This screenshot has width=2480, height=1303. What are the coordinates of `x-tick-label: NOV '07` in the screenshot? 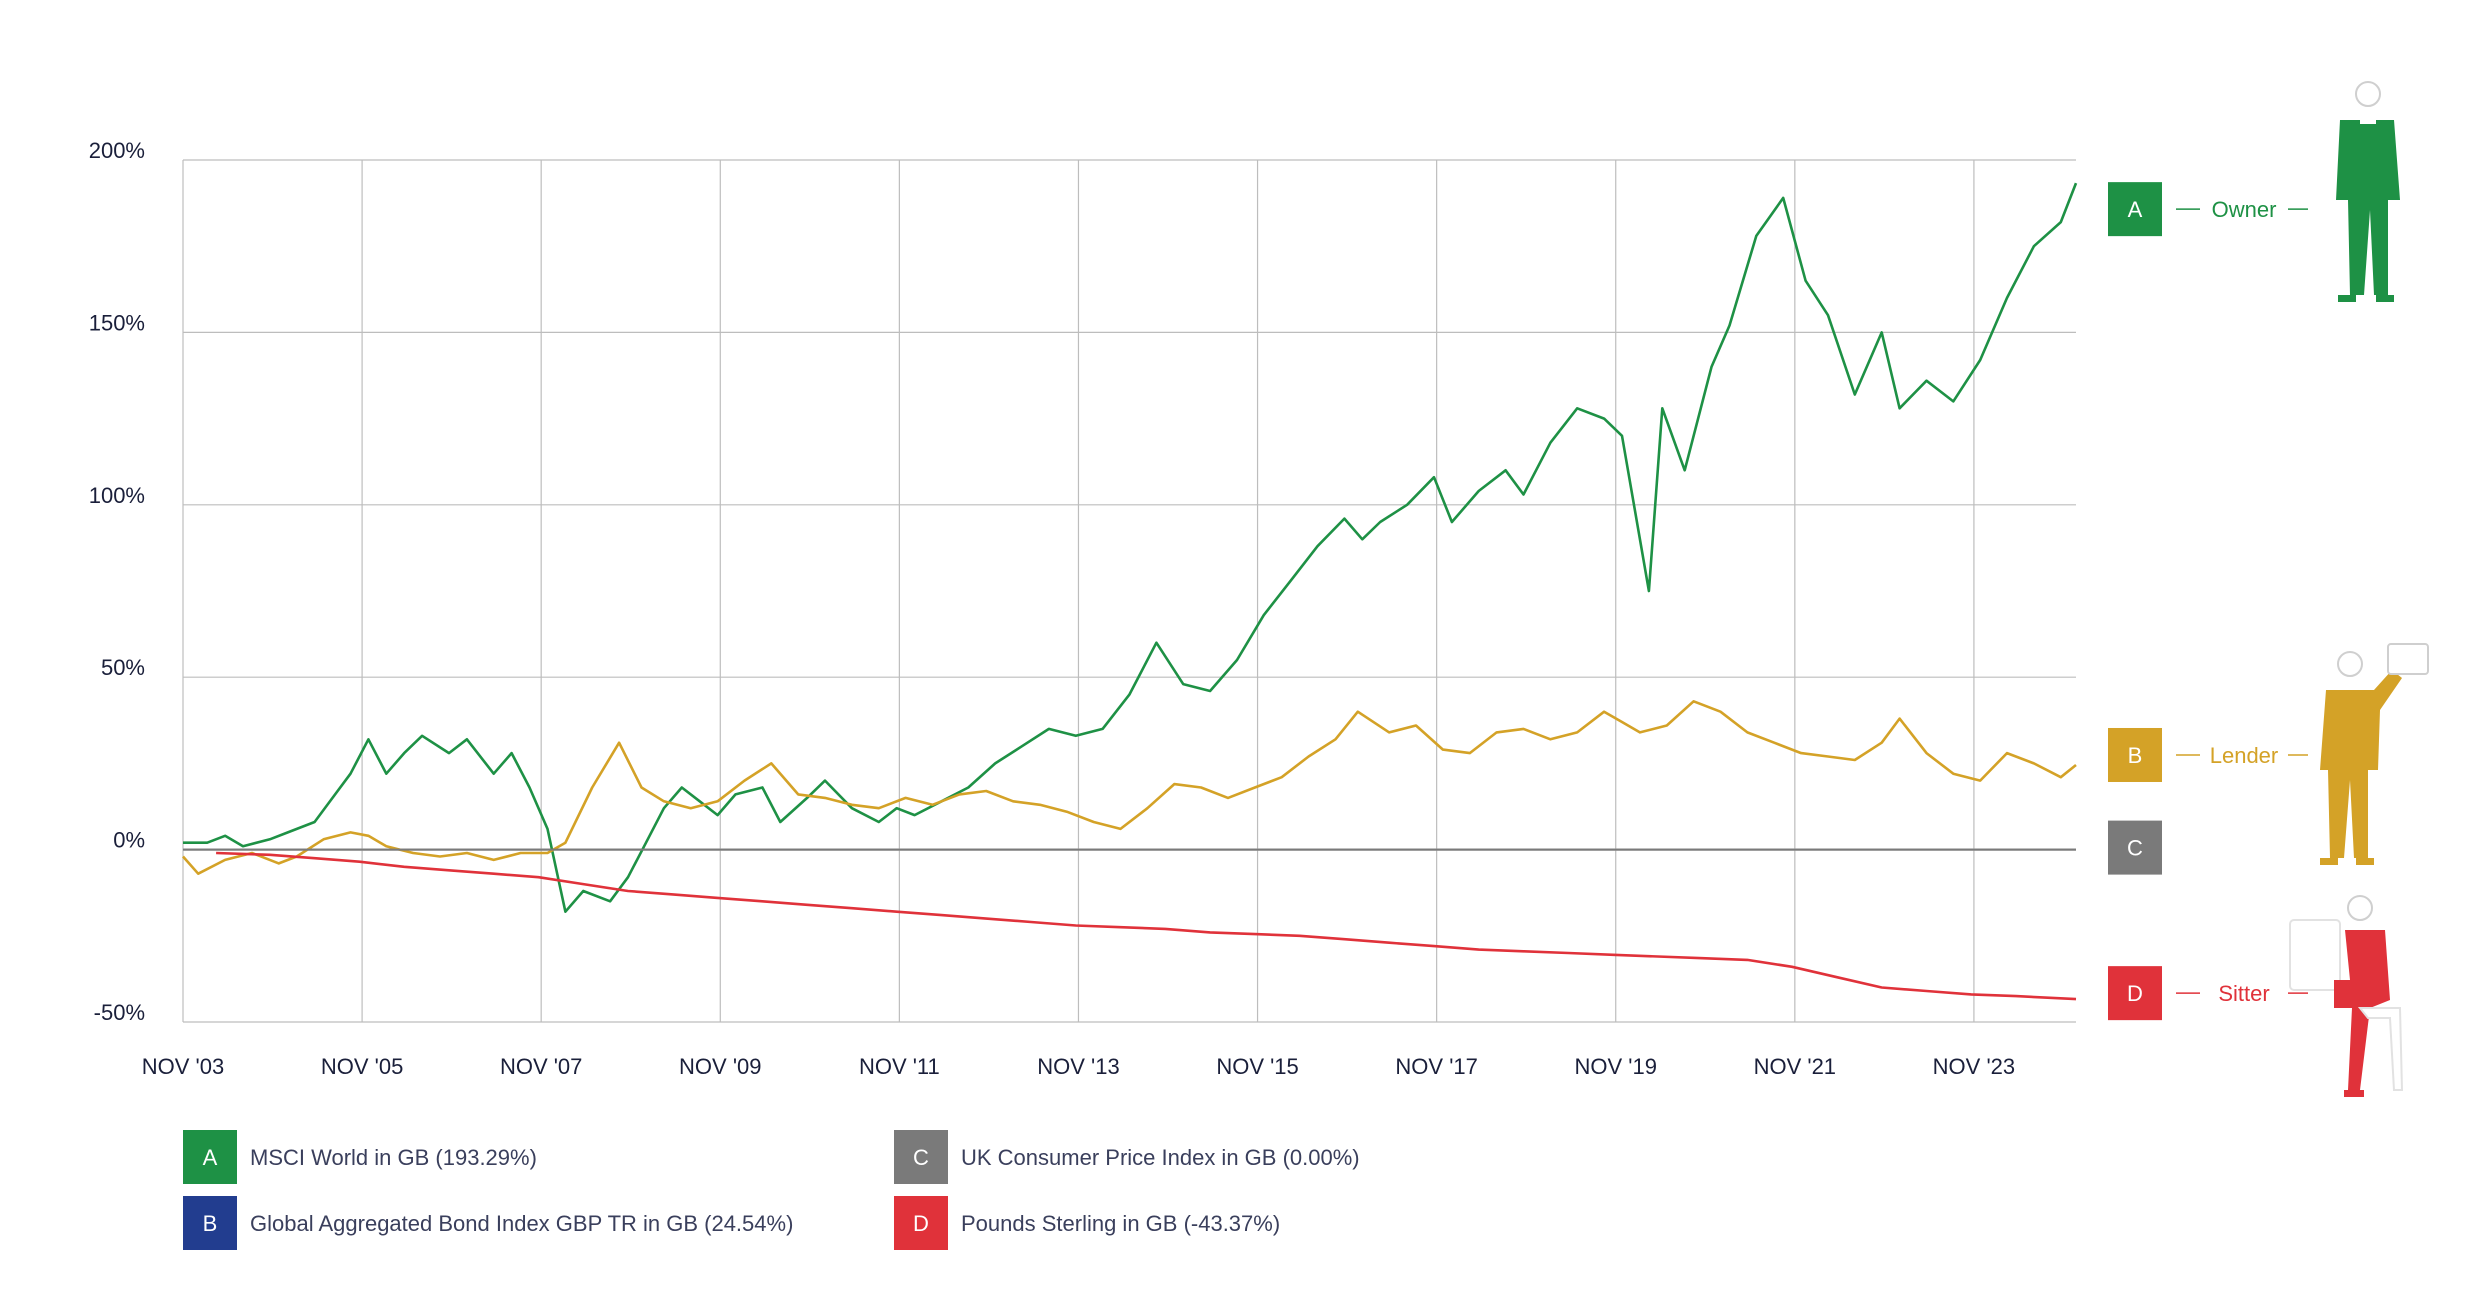 It's located at (541, 1066).